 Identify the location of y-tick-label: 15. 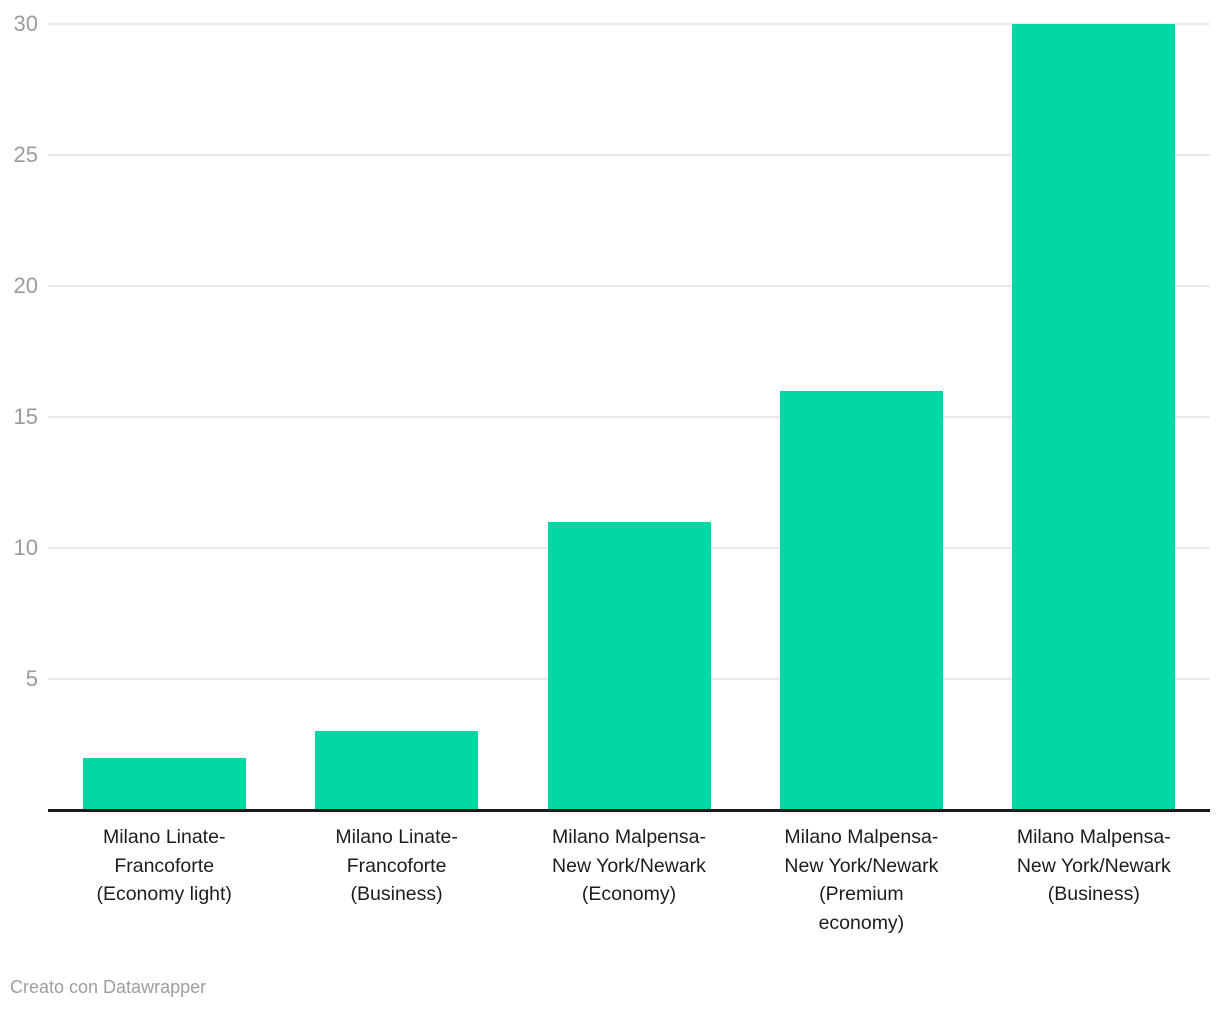
(25, 416).